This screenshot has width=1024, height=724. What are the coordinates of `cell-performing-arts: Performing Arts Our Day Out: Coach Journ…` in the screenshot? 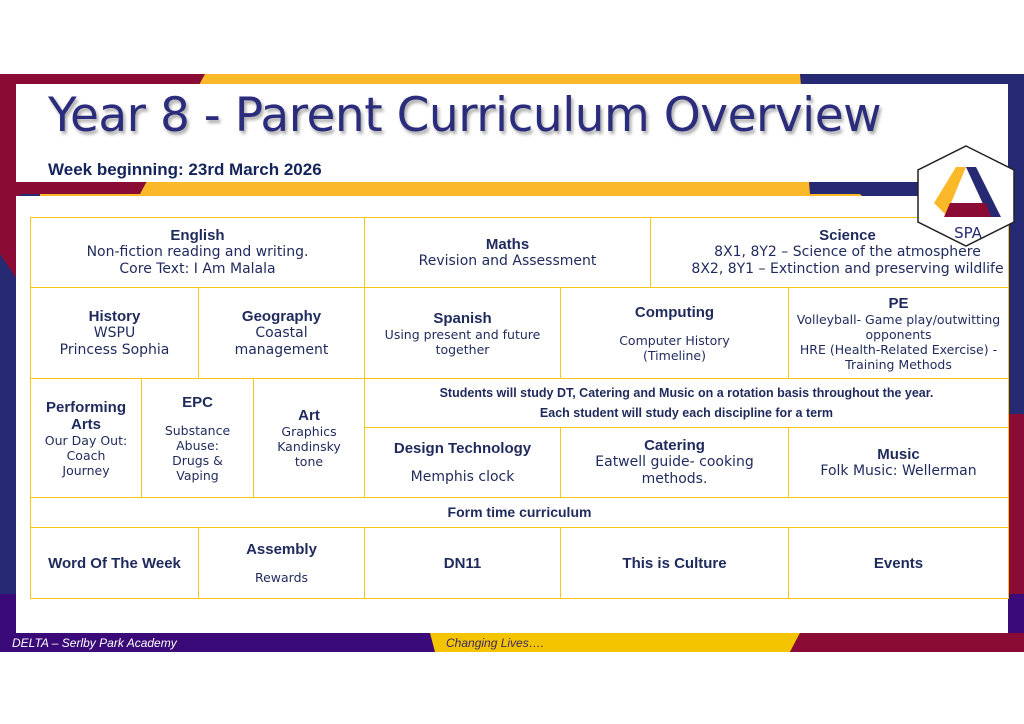 It's located at (86, 438).